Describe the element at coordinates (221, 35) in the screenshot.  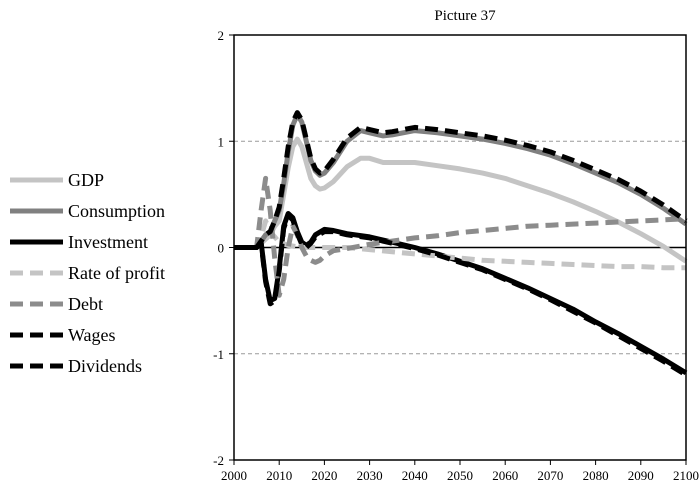
I see `y-tick-label: 2` at that location.